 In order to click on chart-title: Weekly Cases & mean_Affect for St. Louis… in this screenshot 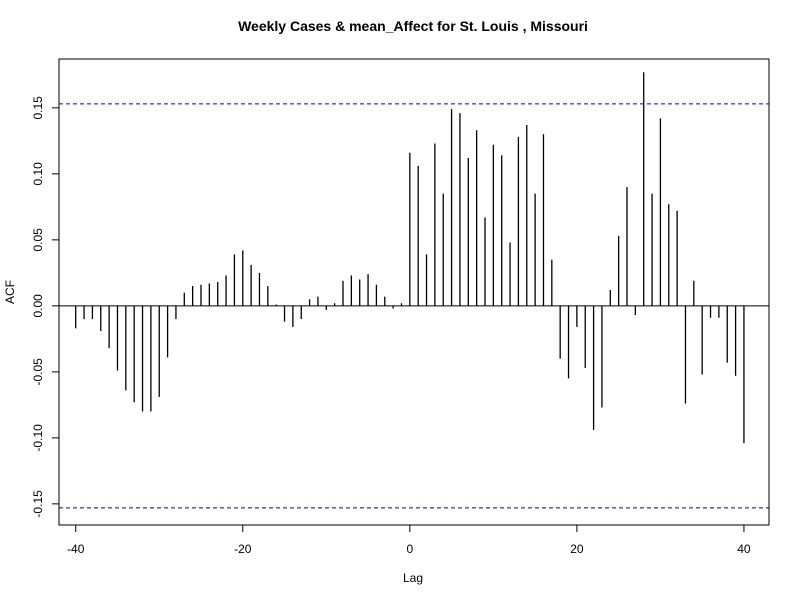, I will do `click(413, 26)`.